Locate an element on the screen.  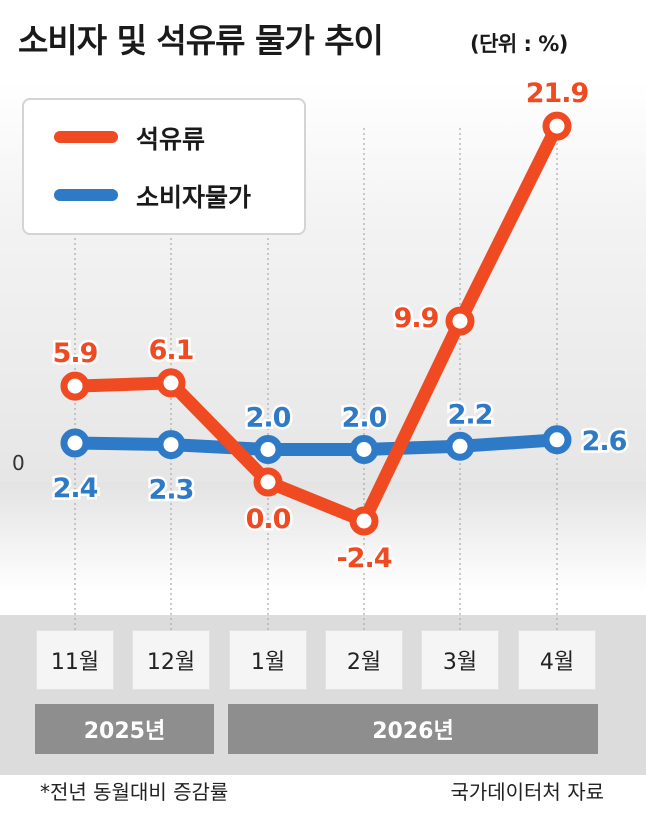
data-label-oil: 9.9 is located at coordinates (416, 318).